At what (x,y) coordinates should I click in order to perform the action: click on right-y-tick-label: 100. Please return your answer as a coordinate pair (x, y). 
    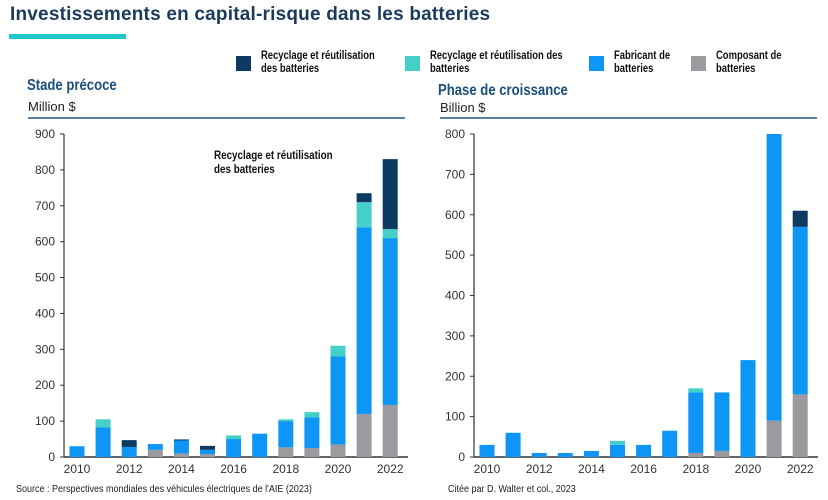
    Looking at the image, I should click on (455, 417).